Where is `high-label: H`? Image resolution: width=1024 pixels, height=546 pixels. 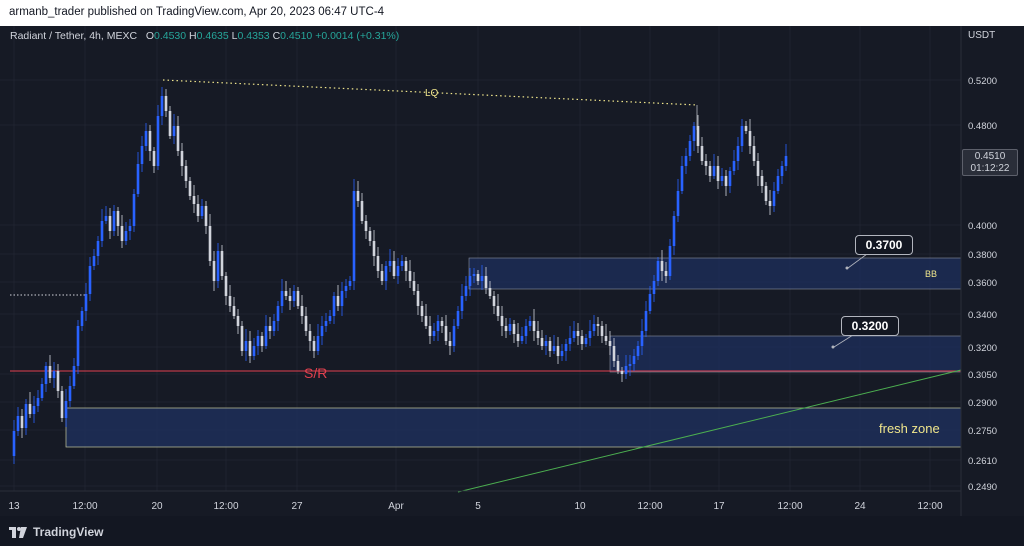 high-label: H is located at coordinates (193, 36).